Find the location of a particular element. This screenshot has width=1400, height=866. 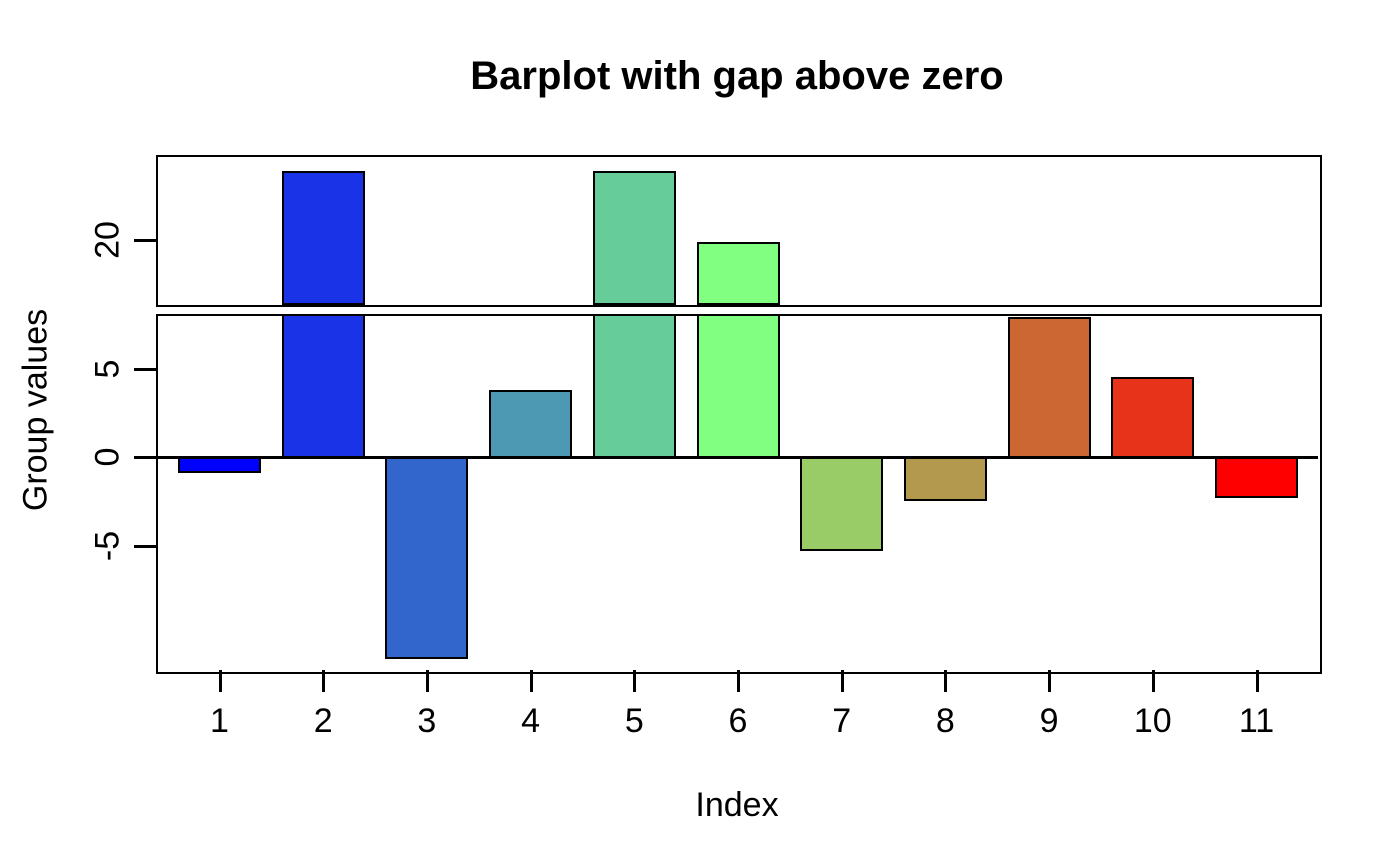

upper-panel-box is located at coordinates (739, 231).